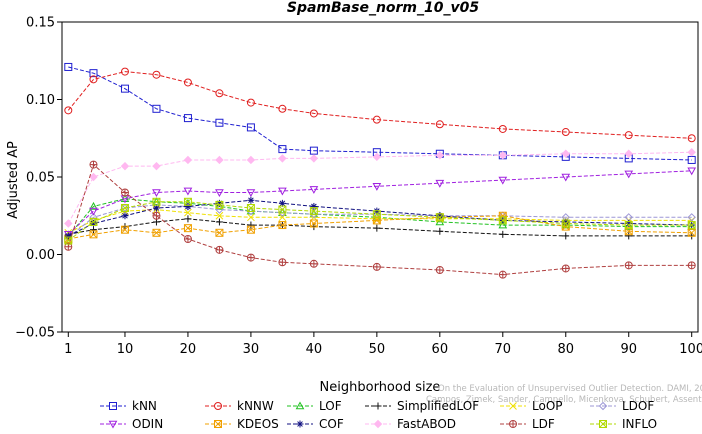 The width and height of the screenshot is (702, 434). What do you see at coordinates (188, 349) in the screenshot?
I see `x-tick-label: 20` at bounding box center [188, 349].